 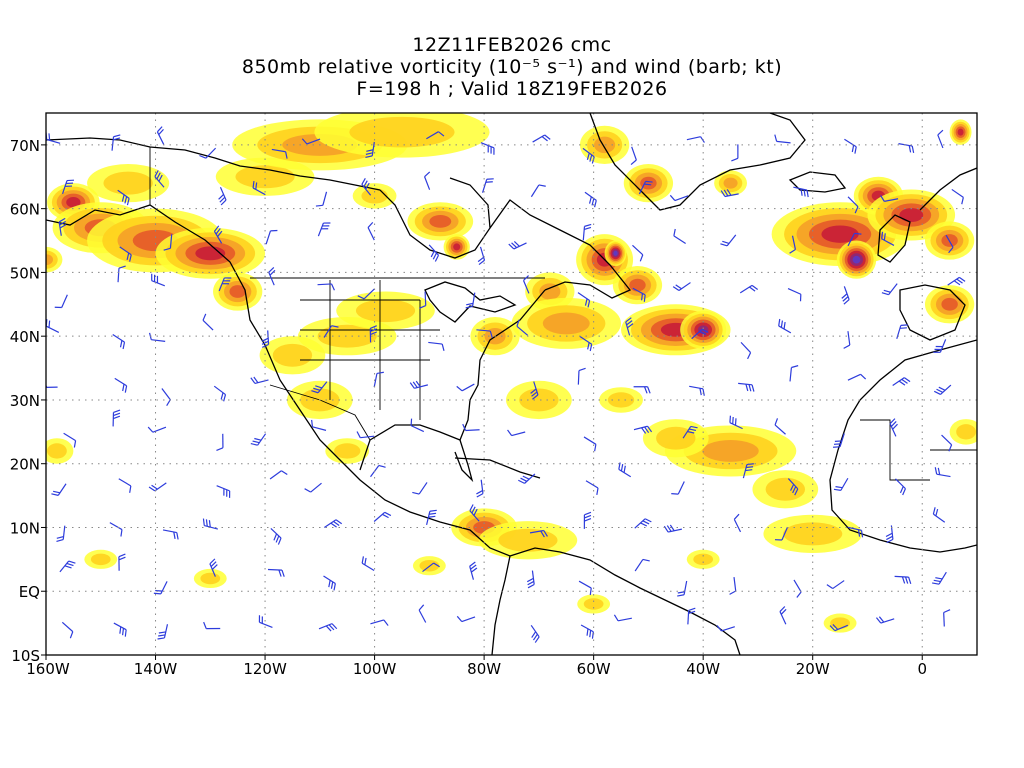 I want to click on x-tick-label: 160W, so click(x=48, y=669).